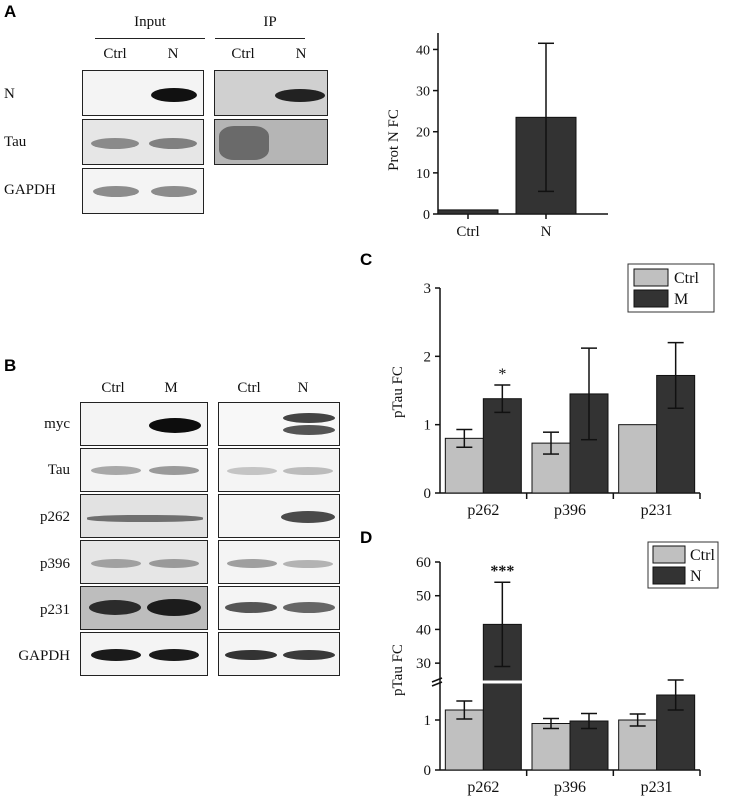 The image size is (752, 802). I want to click on a-lane-ctrl-input: Ctrl, so click(115, 54).